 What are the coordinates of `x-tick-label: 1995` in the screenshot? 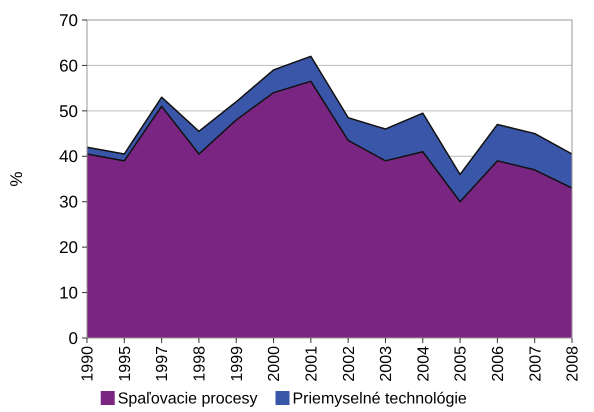 It's located at (125, 364).